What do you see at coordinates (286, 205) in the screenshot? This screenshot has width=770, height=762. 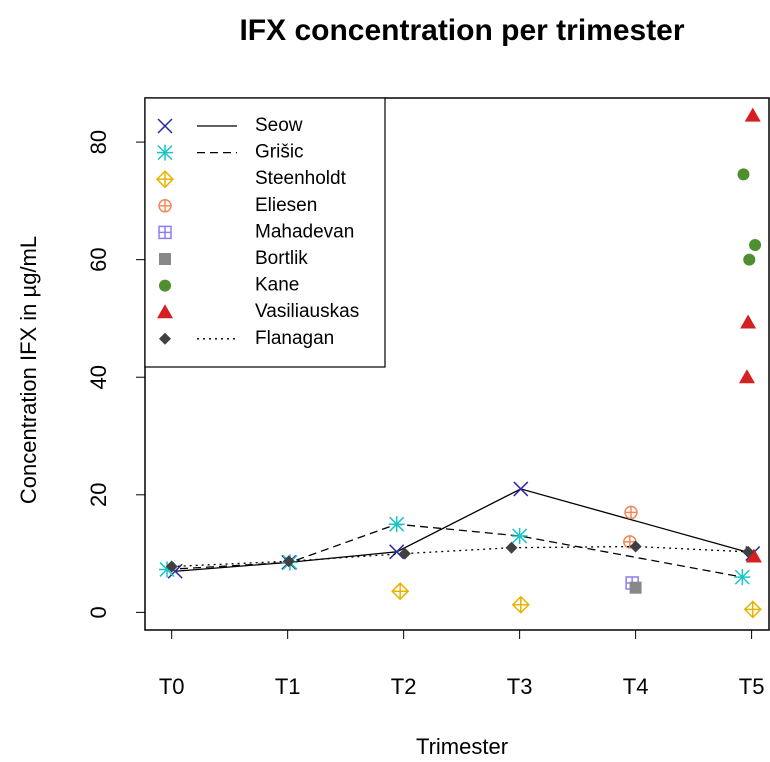 I see `legend-label: Eliesen` at bounding box center [286, 205].